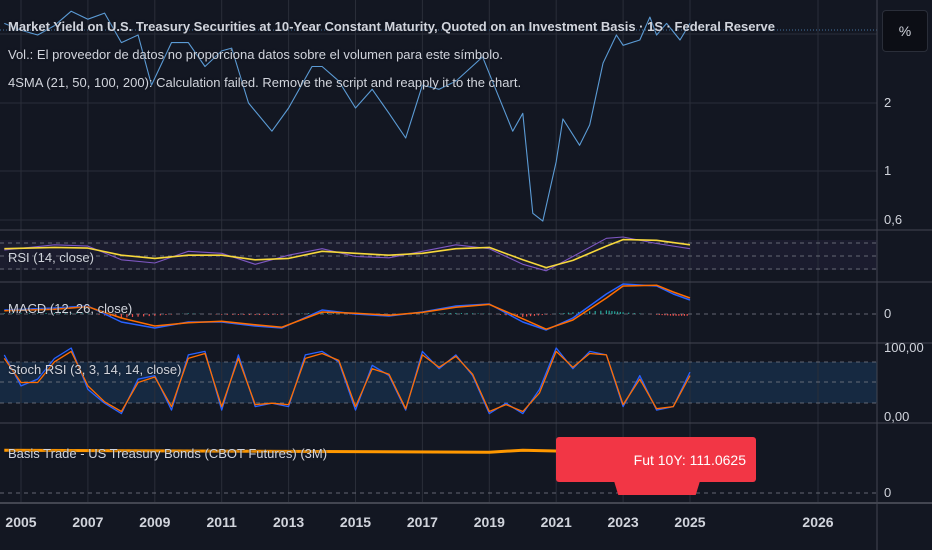  What do you see at coordinates (347, 381) in the screenshot?
I see `stoch-d-line` at bounding box center [347, 381].